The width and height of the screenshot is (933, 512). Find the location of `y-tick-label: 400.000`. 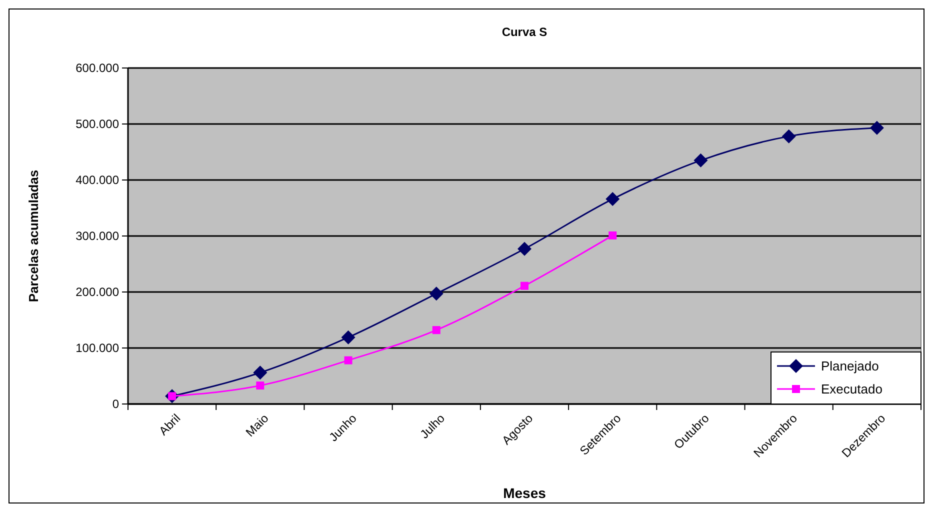

y-tick-label: 400.000 is located at coordinates (98, 180).